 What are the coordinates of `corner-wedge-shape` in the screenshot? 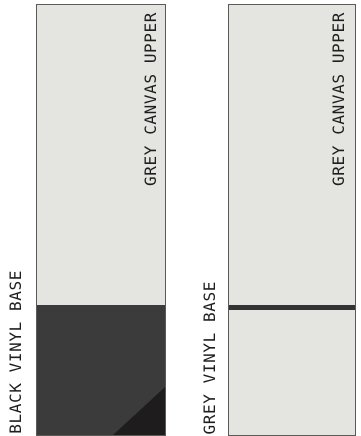 It's located at (139, 411).